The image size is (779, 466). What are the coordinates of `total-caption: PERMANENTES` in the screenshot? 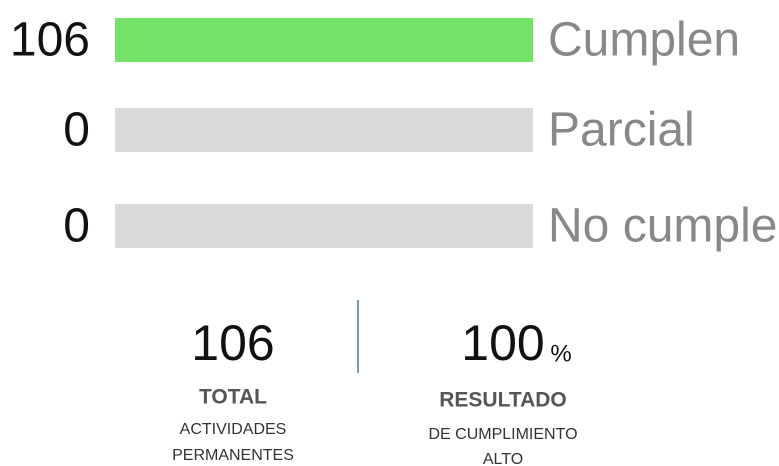 It's located at (233, 455).